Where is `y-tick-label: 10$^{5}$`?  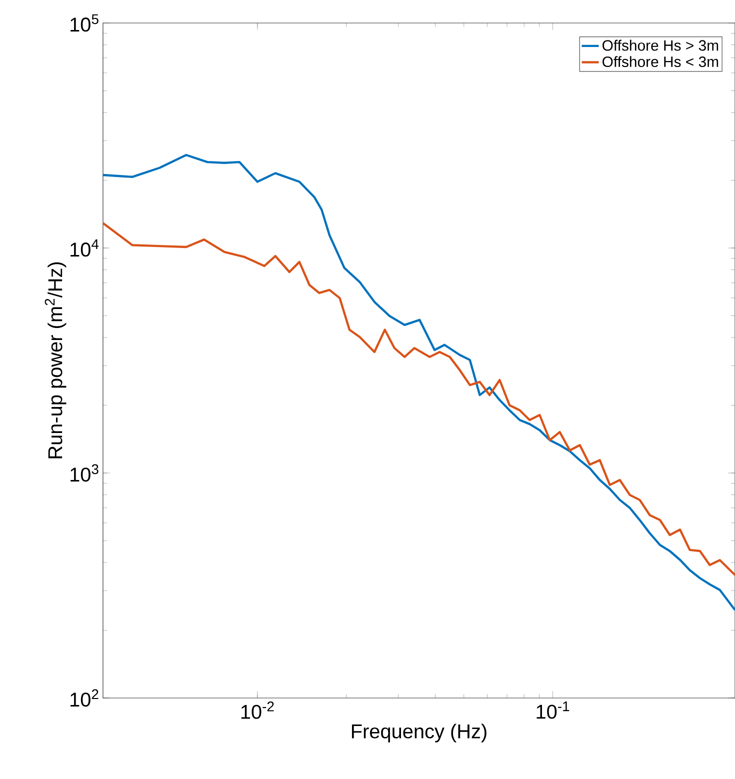
y-tick-label: 10$^{5}$ is located at coordinates (84, 23).